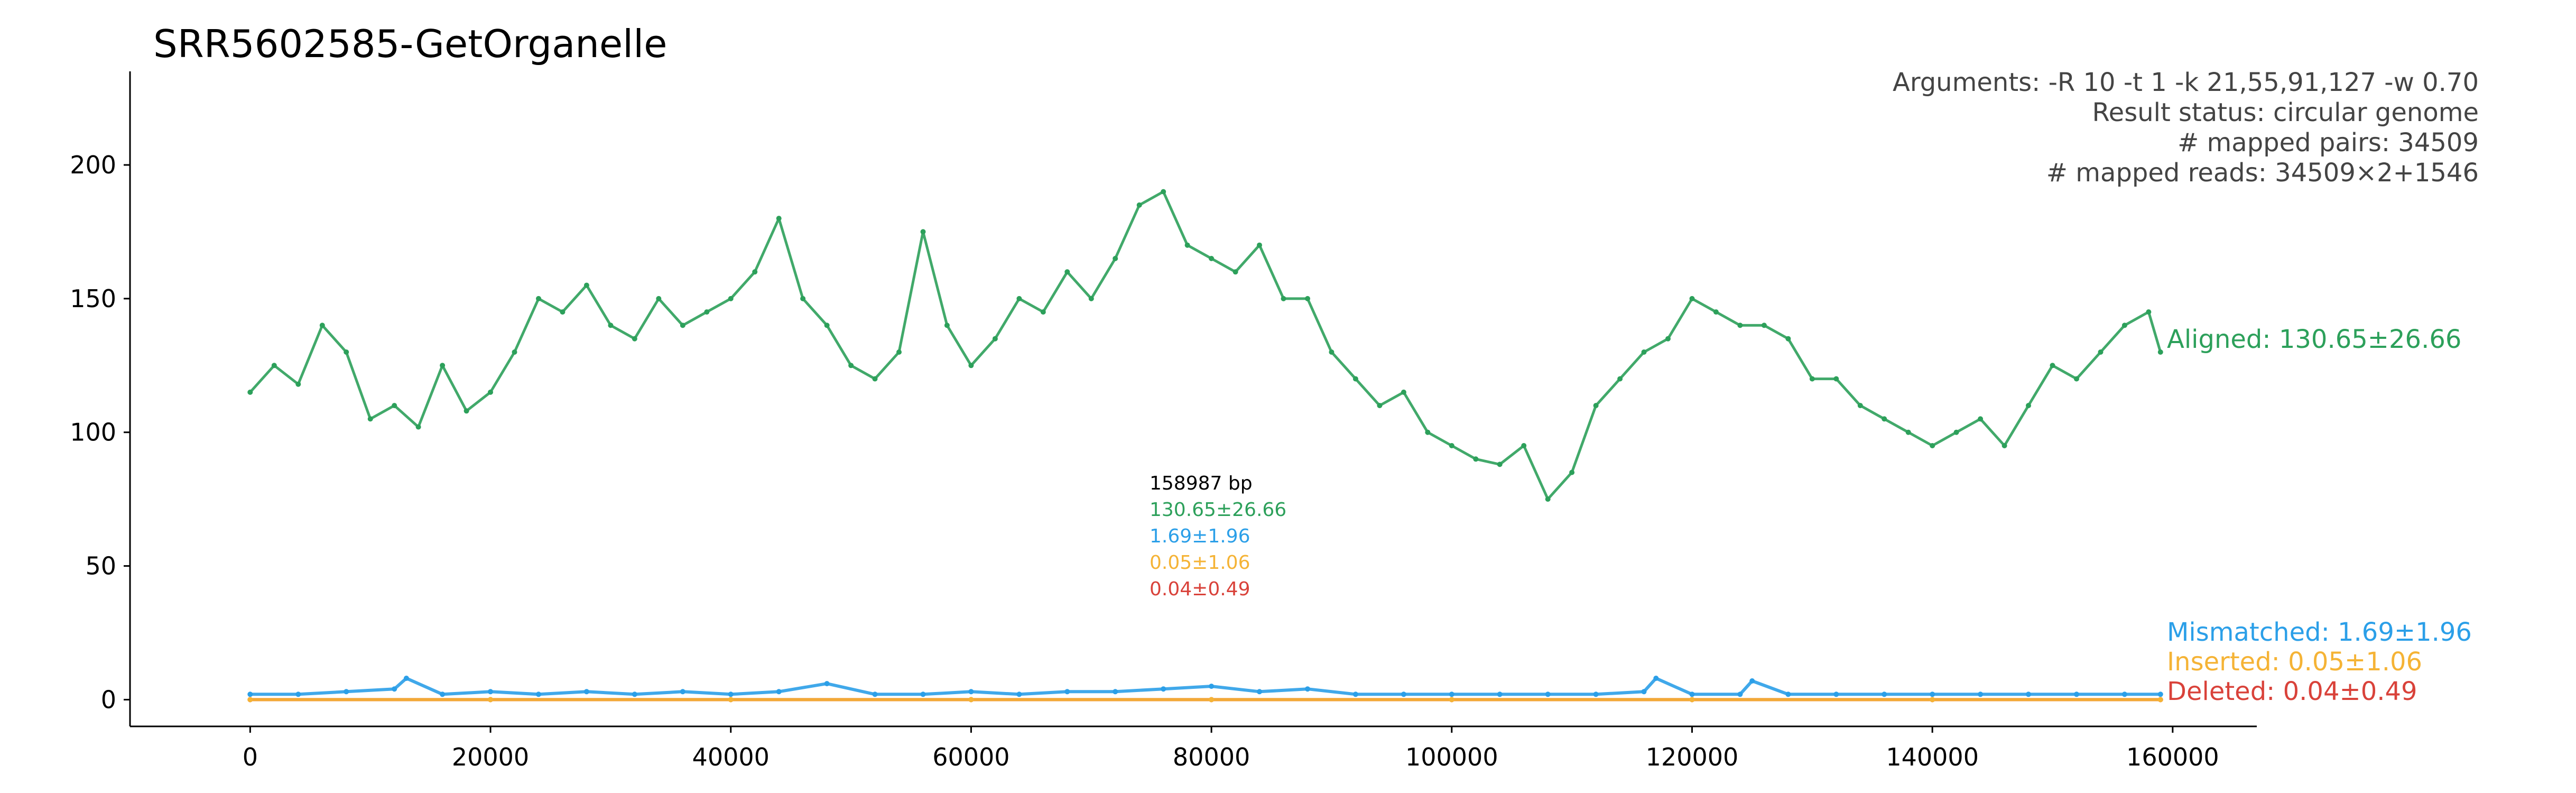 This screenshot has height=793, width=2576. Describe the element at coordinates (2319, 632) in the screenshot. I see `series-label: Mismatched: 1.69±1.96` at that location.